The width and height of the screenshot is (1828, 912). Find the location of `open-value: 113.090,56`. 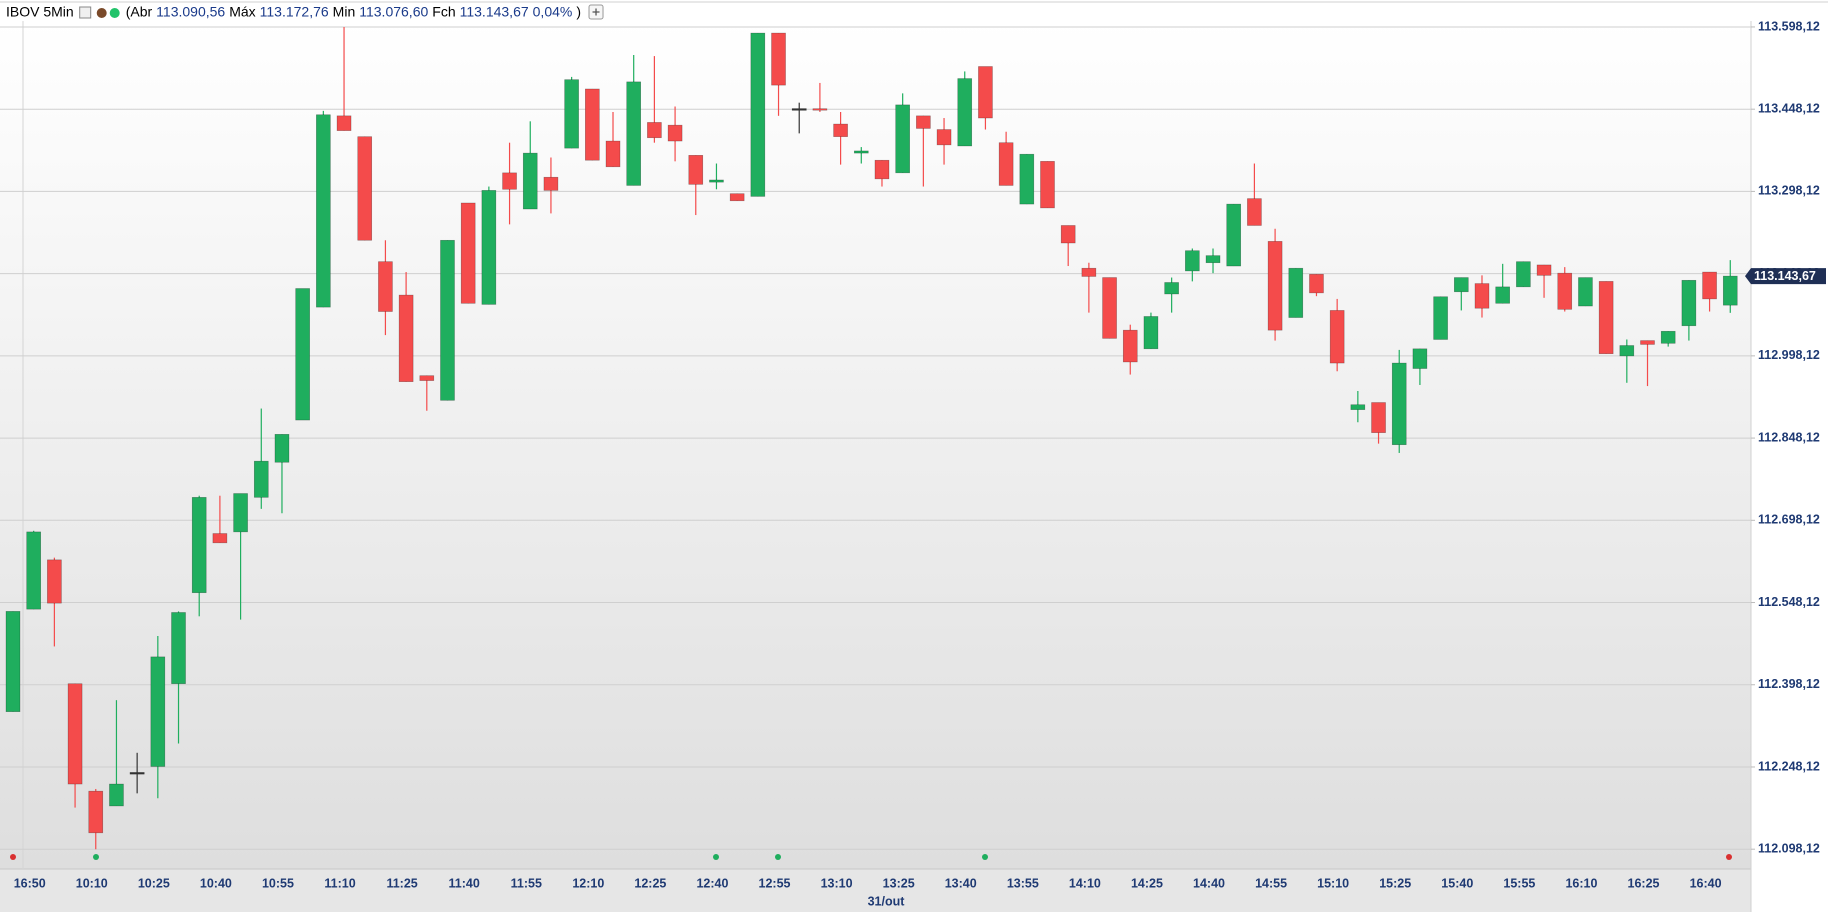

open-value: 113.090,56 is located at coordinates (190, 12).